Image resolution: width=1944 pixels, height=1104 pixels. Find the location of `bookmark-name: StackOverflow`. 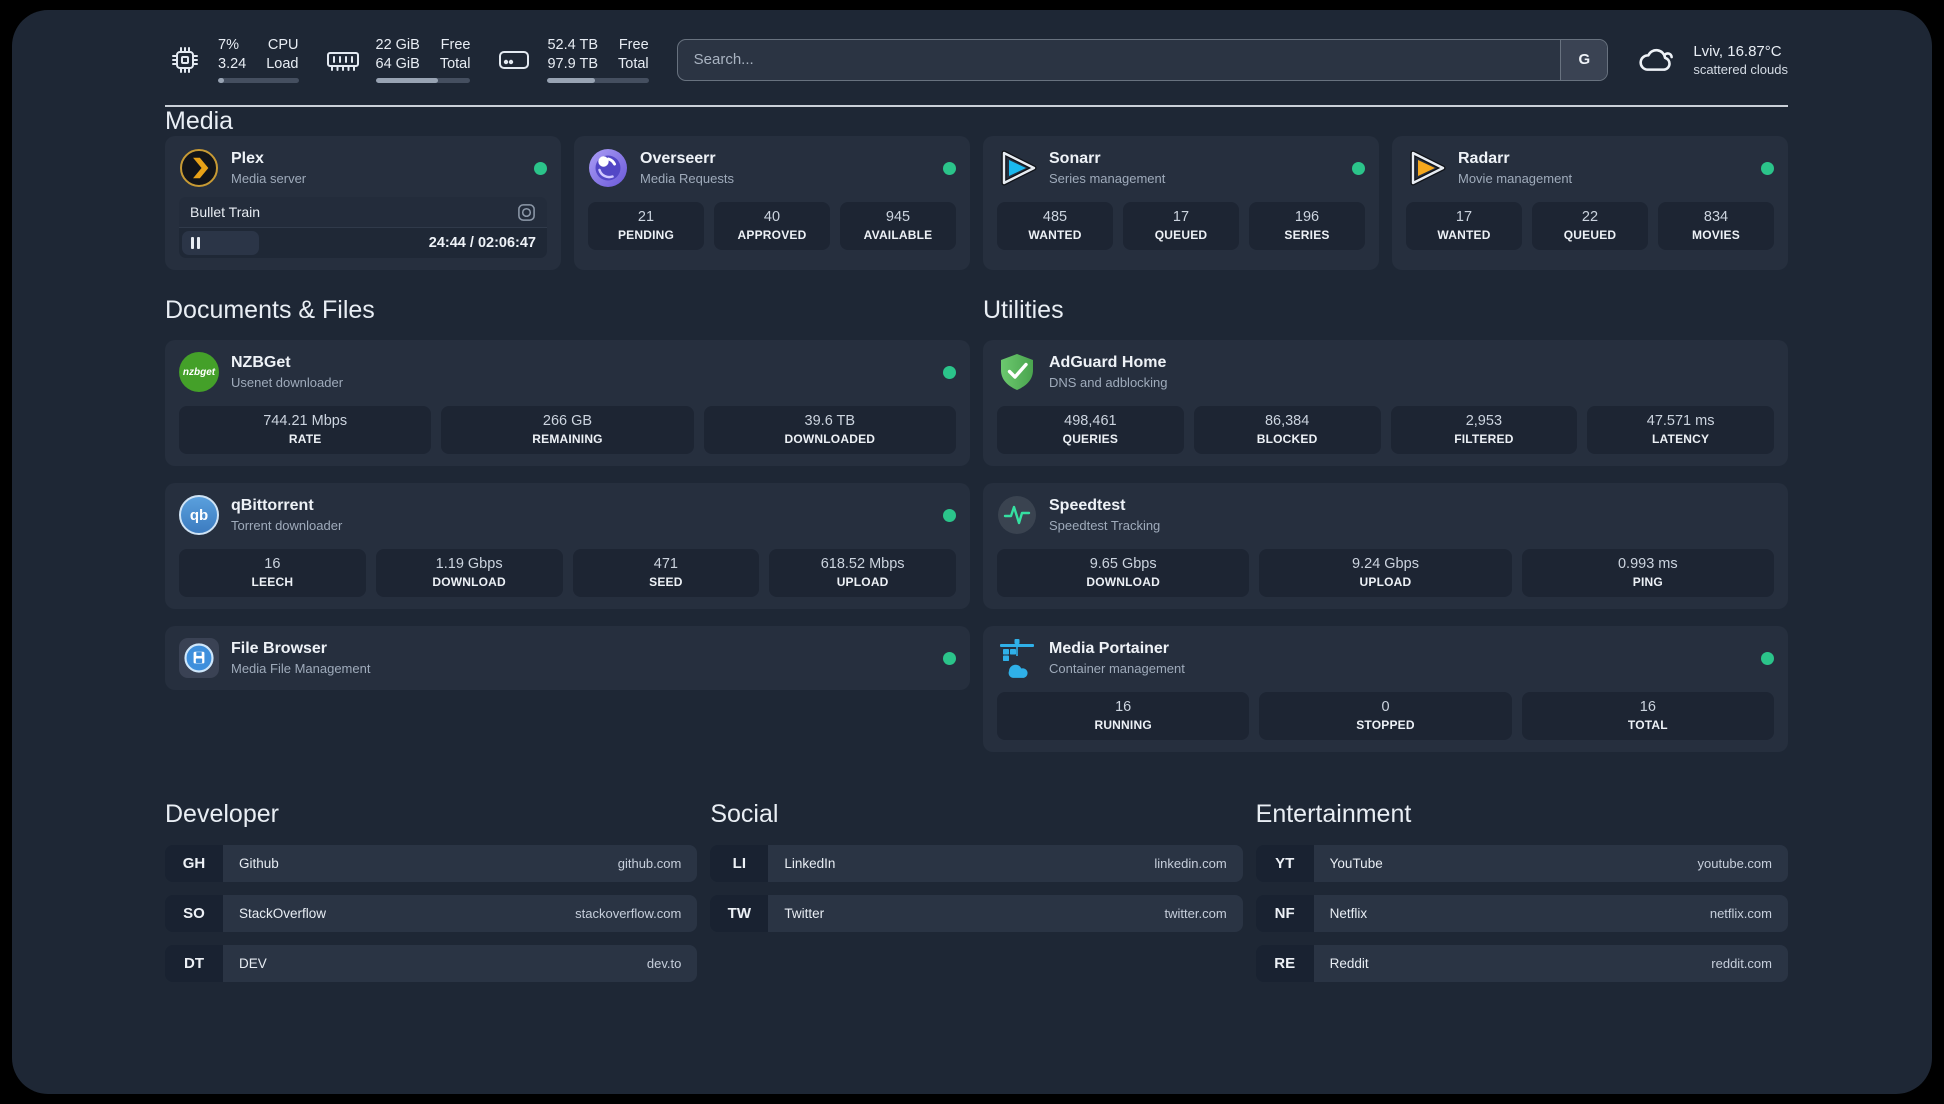

bookmark-name: StackOverflow is located at coordinates (283, 913).